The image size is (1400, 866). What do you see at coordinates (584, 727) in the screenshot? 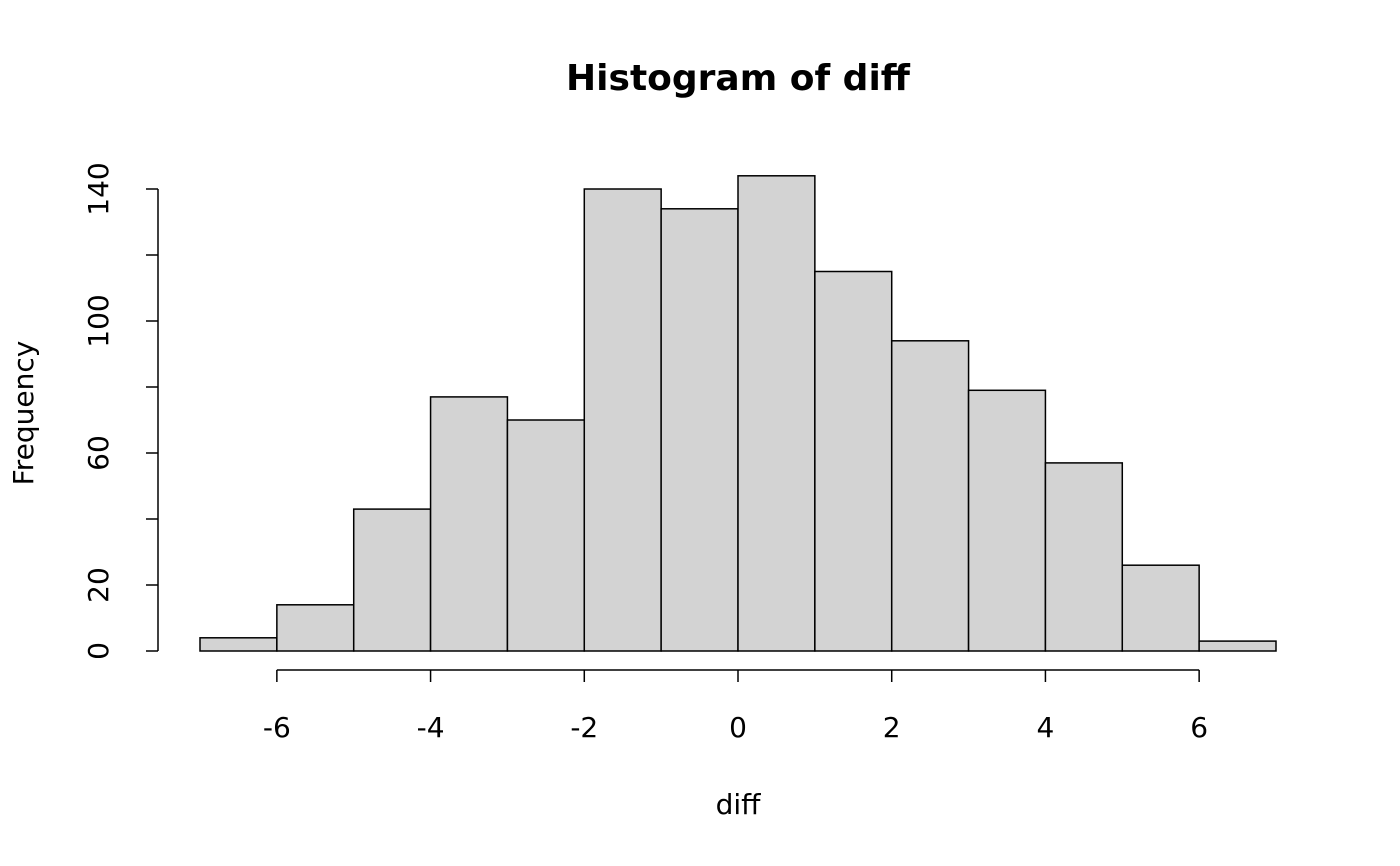
I see `x-tick-label: -2` at bounding box center [584, 727].